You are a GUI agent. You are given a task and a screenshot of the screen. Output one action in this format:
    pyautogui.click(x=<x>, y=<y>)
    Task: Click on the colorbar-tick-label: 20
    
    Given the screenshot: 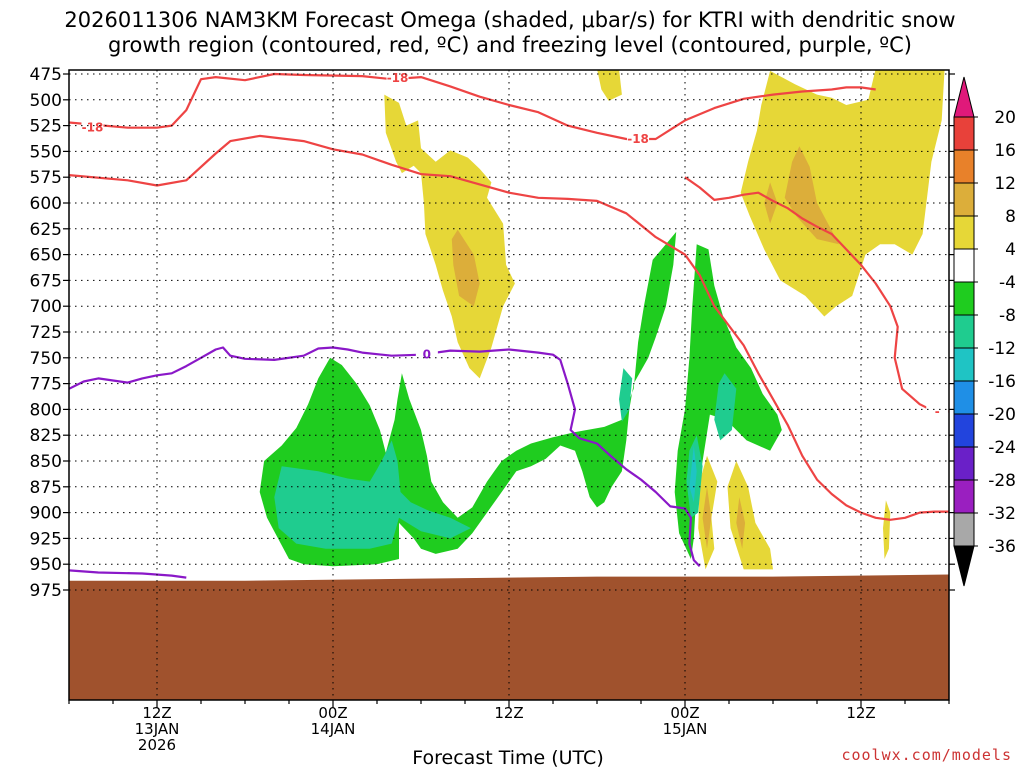 What is the action you would take?
    pyautogui.click(x=1005, y=118)
    